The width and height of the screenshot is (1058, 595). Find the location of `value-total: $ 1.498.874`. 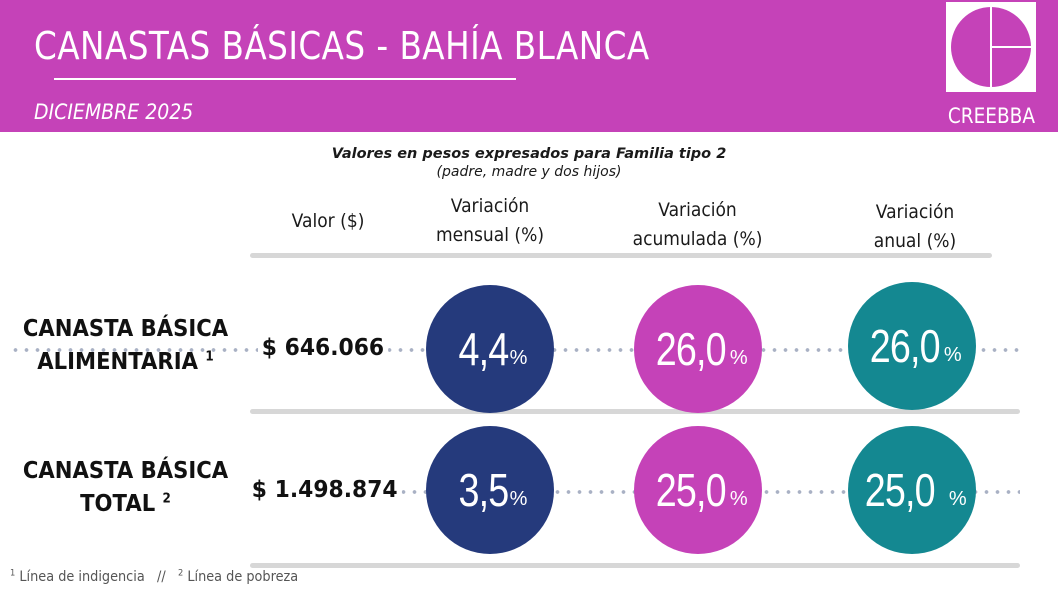

value-total: $ 1.498.874 is located at coordinates (325, 490).